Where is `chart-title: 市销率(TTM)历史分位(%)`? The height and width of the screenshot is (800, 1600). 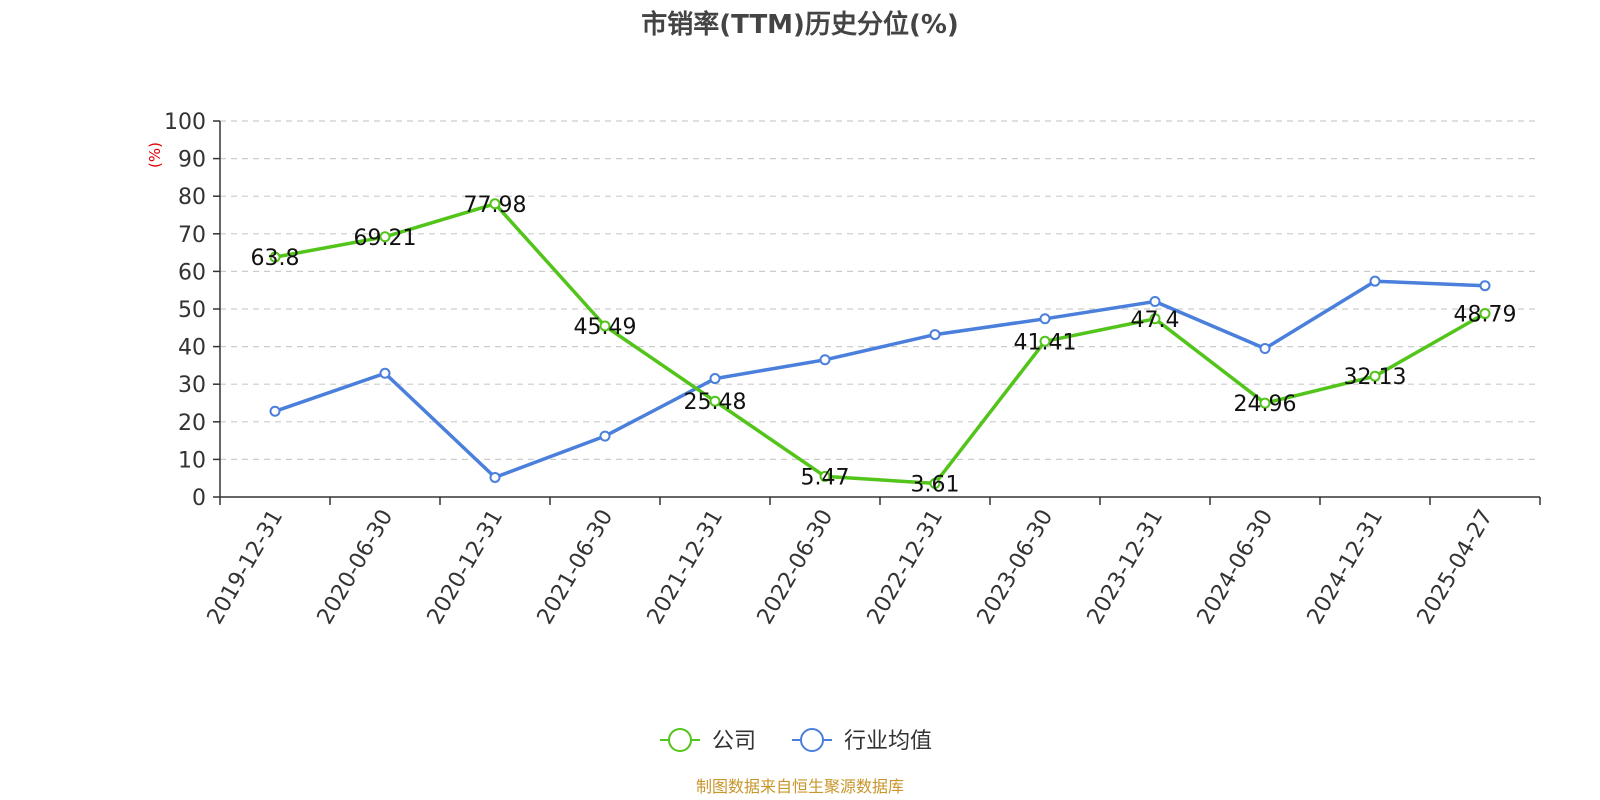
chart-title: 市销率(TTM)历史分位(%) is located at coordinates (800, 24).